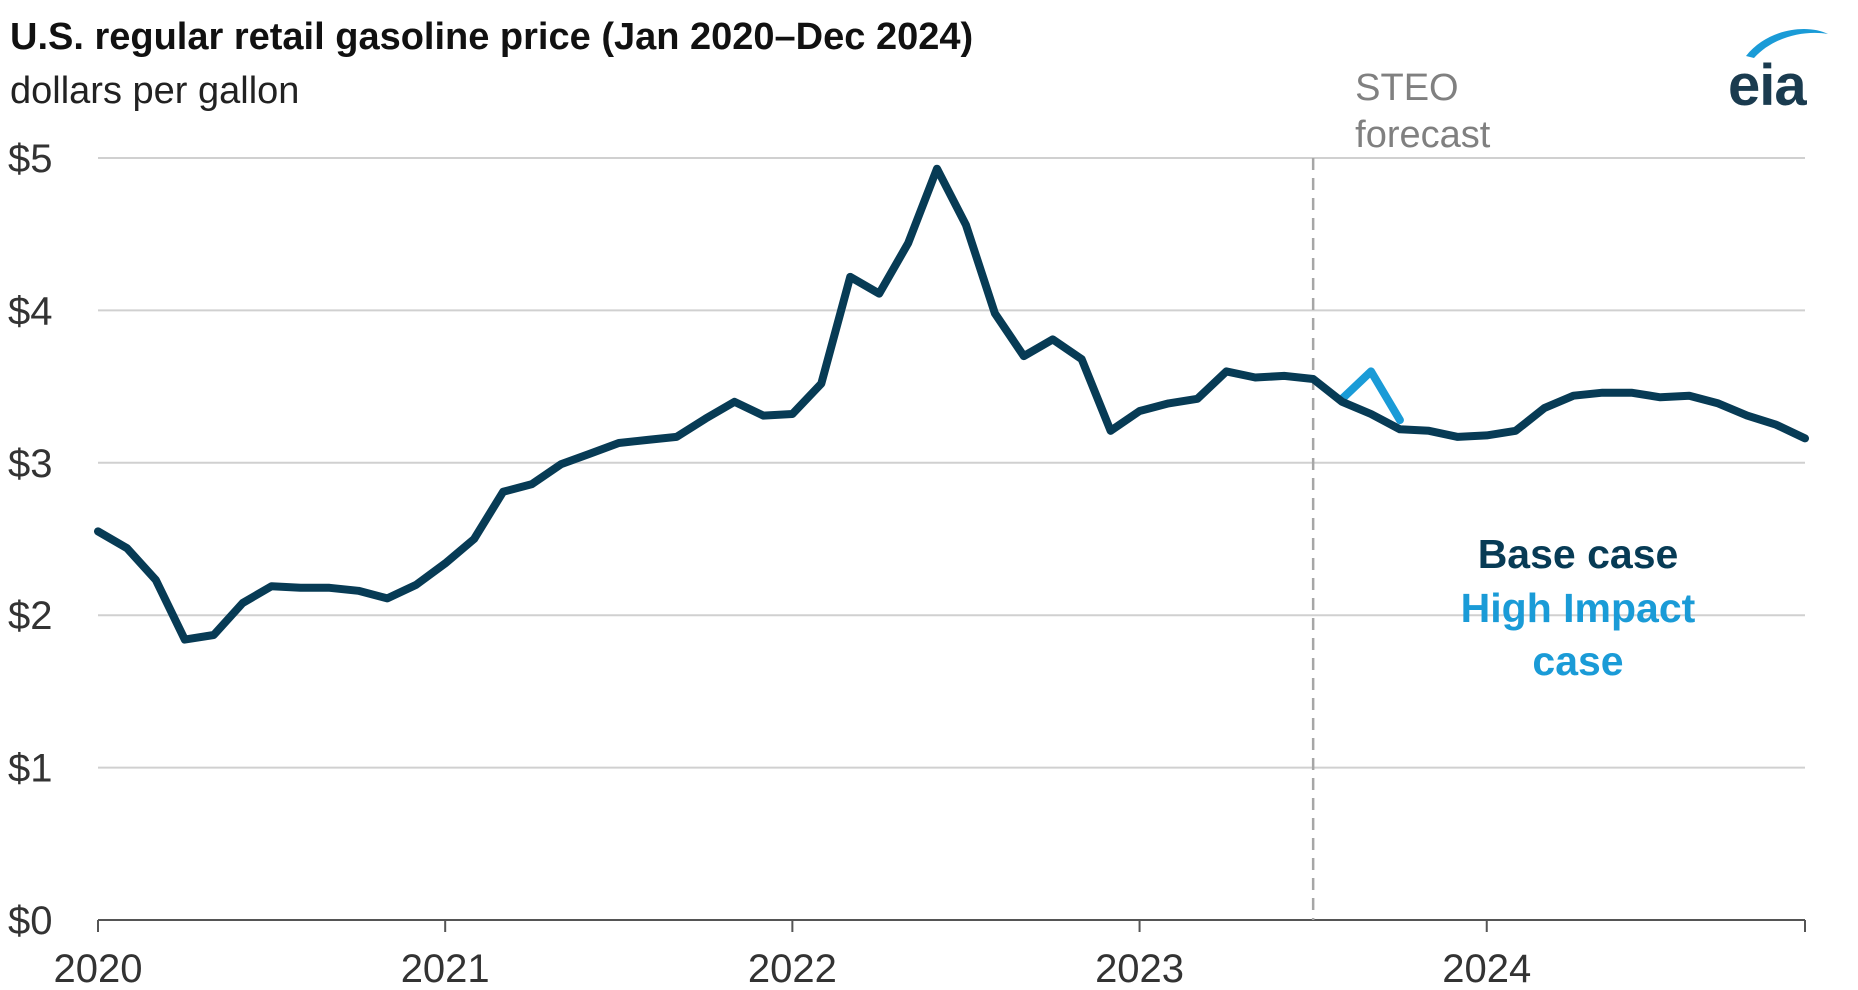 This screenshot has width=1858, height=990. Describe the element at coordinates (30, 464) in the screenshot. I see `y-tick-label: $3` at that location.